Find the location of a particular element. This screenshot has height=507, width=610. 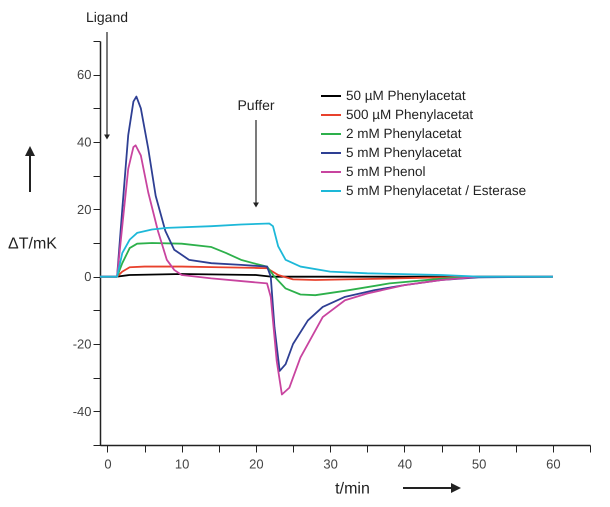

legend-label: 2 mM Phenylacetat is located at coordinates (404, 133).